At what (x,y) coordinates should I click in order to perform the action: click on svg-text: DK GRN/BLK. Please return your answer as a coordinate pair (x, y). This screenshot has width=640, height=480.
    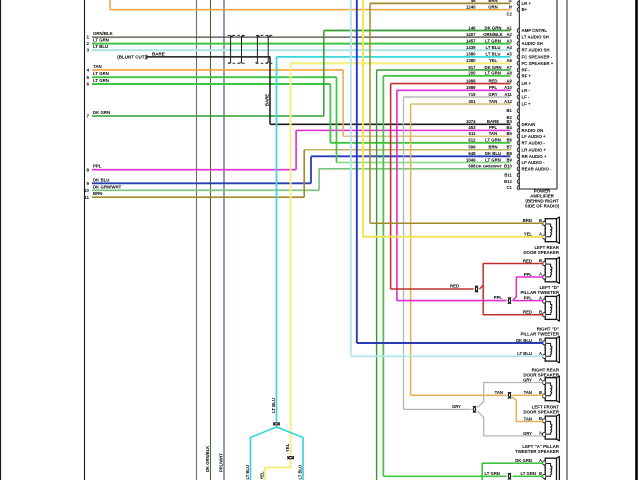
    Looking at the image, I should click on (207, 459).